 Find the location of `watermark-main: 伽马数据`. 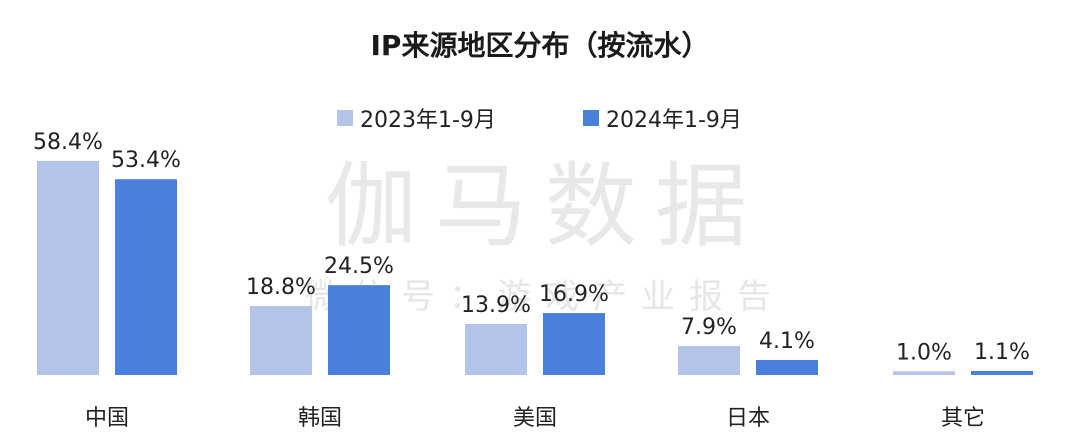

watermark-main: 伽马数据 is located at coordinates (545, 206).